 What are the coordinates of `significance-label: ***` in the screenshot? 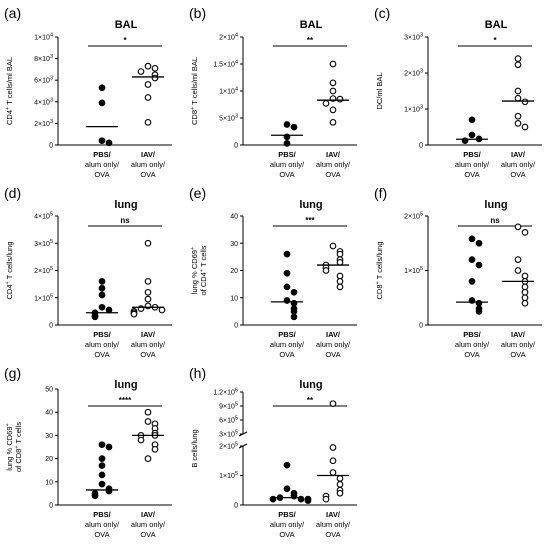 It's located at (310, 220).